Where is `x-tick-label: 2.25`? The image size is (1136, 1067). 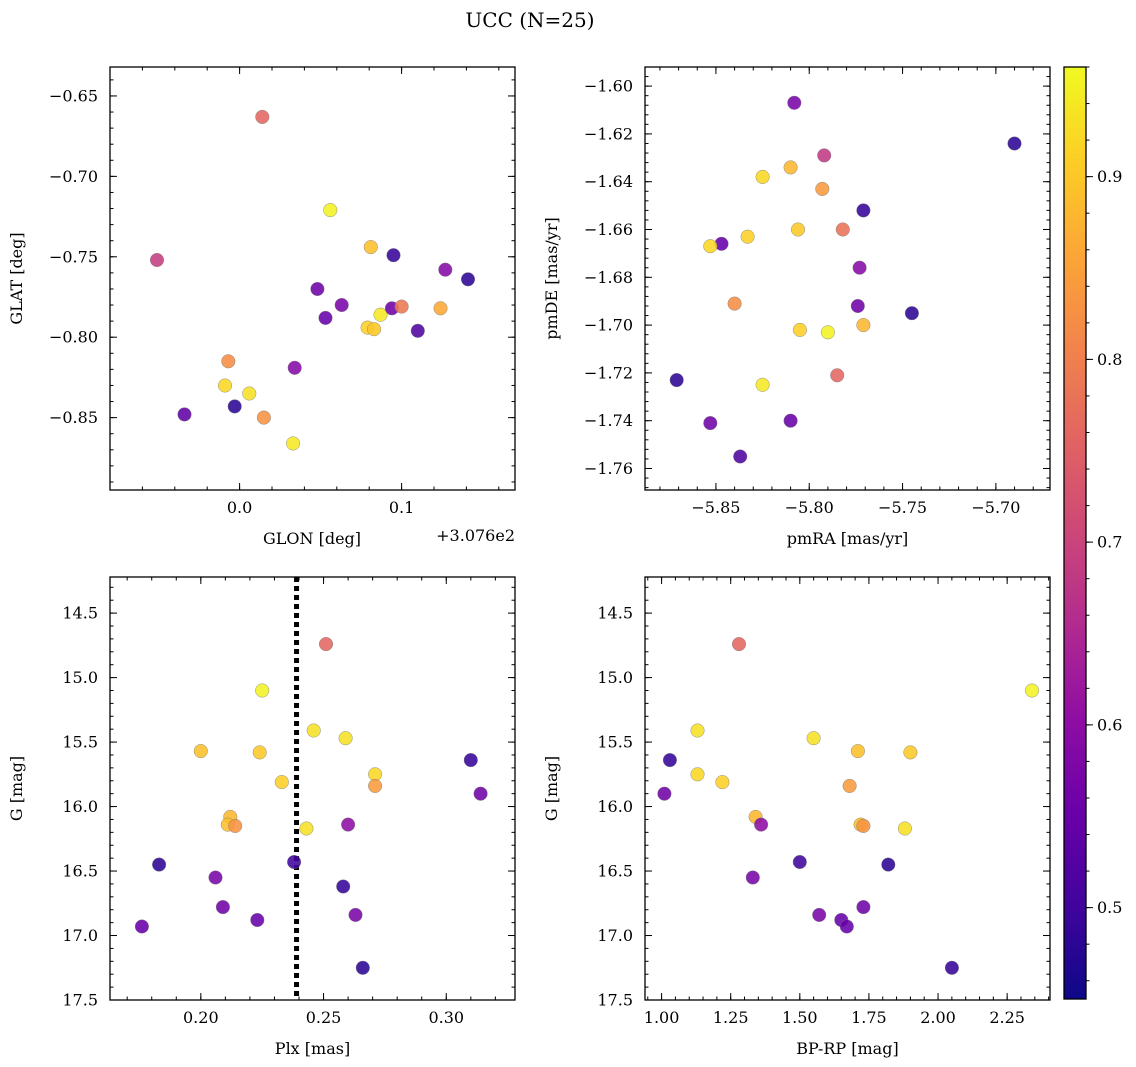 x-tick-label: 2.25 is located at coordinates (1007, 1017).